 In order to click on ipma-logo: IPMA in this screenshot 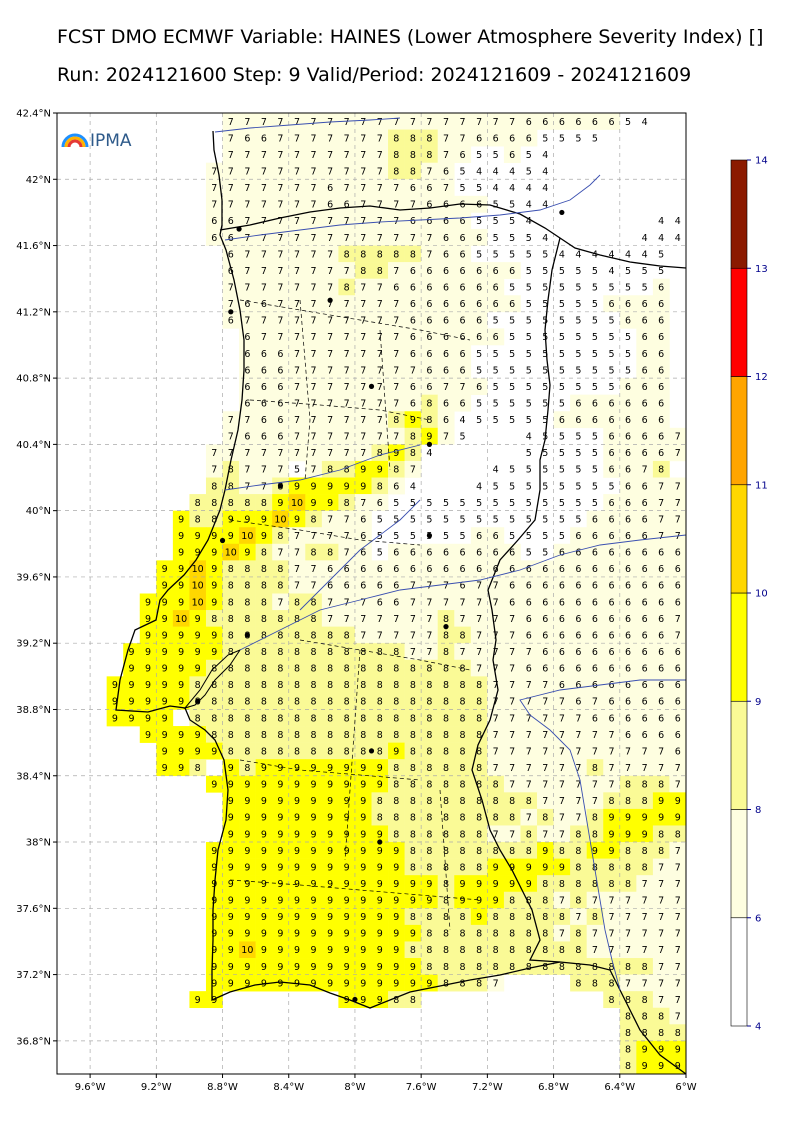, I will do `click(96, 141)`.